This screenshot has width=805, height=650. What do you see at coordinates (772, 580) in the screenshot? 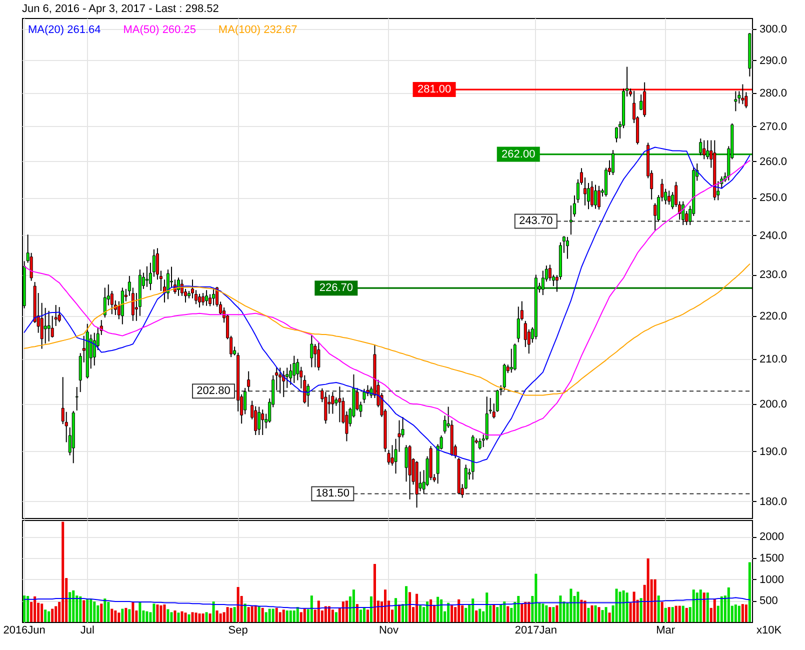
I see `y-tick-label: 1000` at bounding box center [772, 580].